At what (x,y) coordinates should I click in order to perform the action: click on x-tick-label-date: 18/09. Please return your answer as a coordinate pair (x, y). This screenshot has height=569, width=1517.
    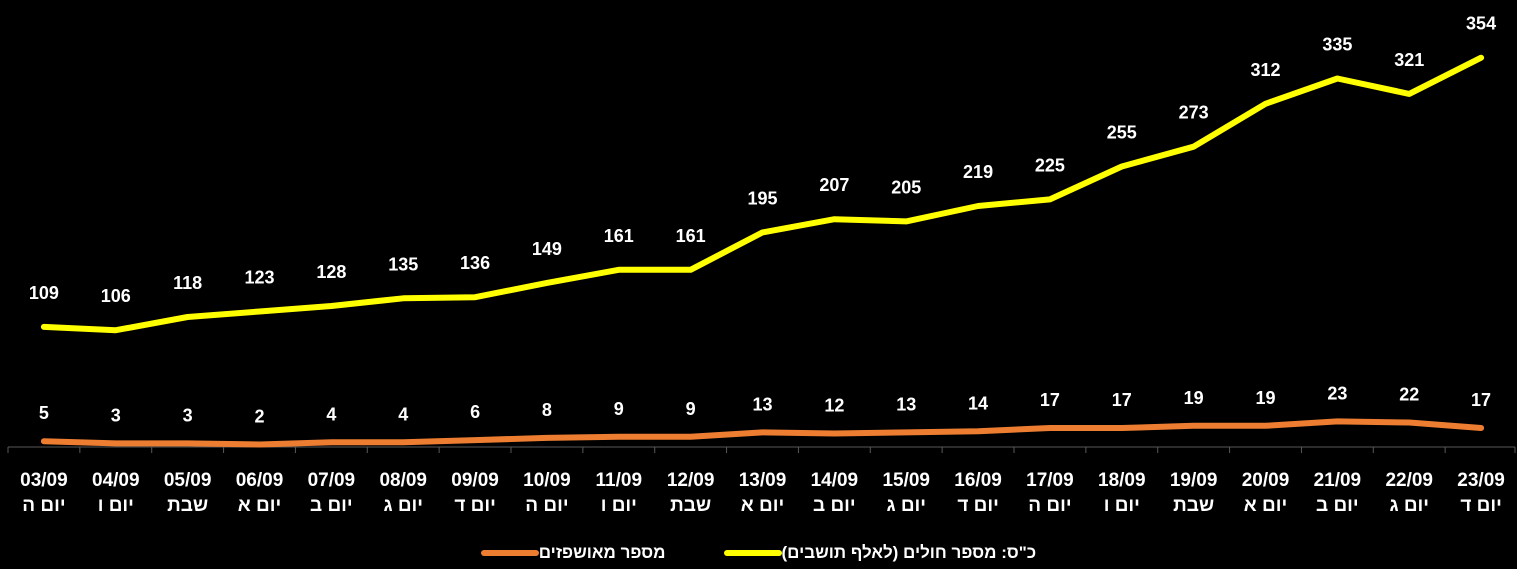
    Looking at the image, I should click on (1122, 480).